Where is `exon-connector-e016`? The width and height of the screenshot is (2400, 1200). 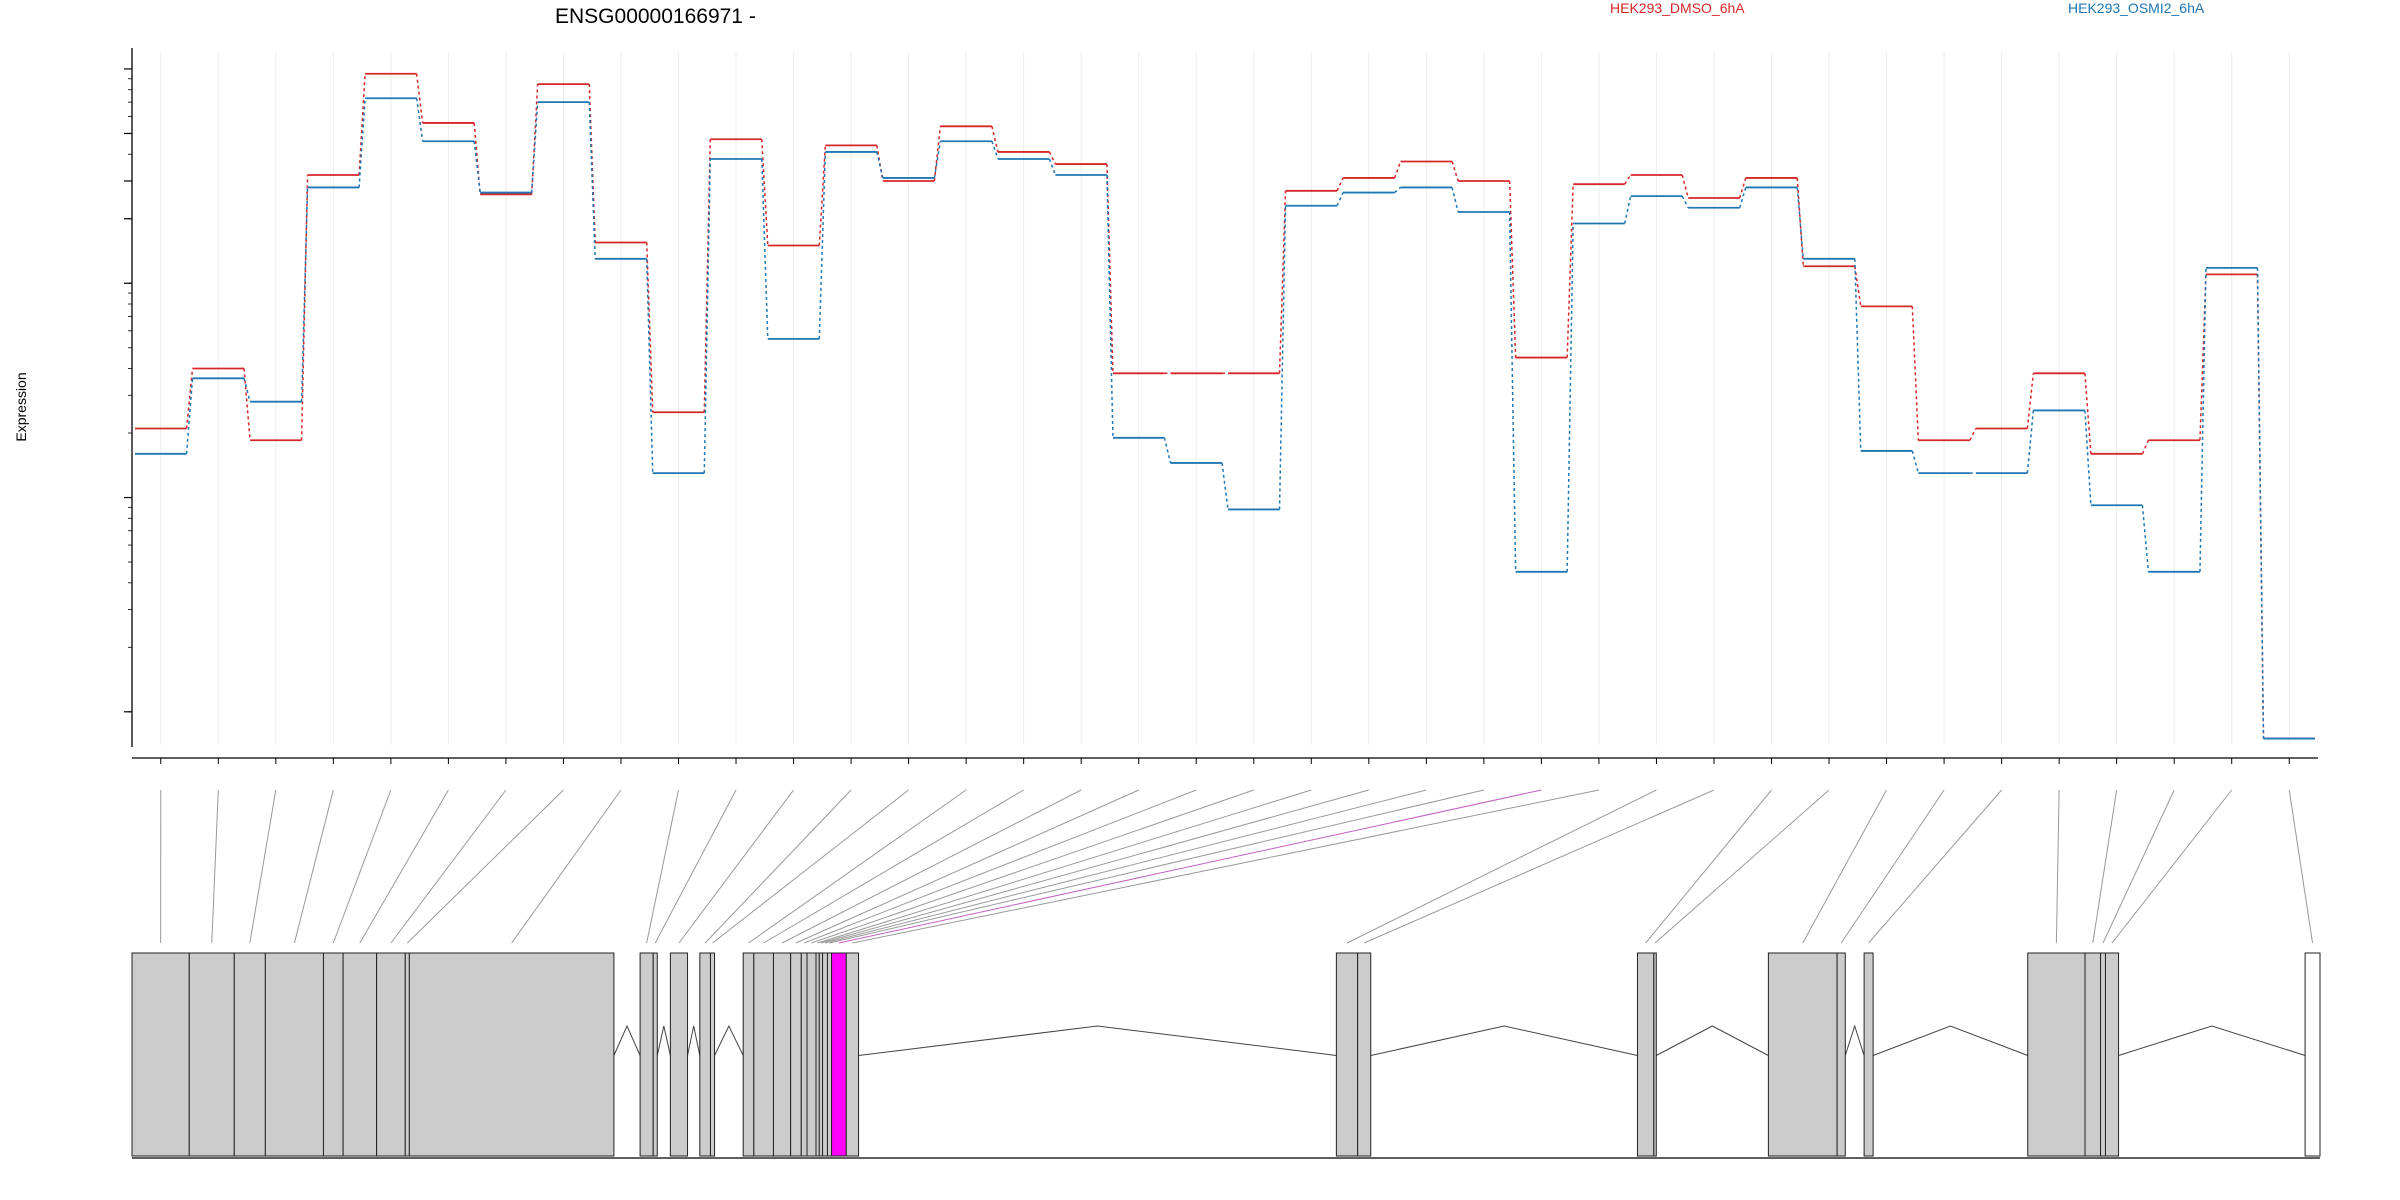
exon-connector-e016 is located at coordinates (893, 866).